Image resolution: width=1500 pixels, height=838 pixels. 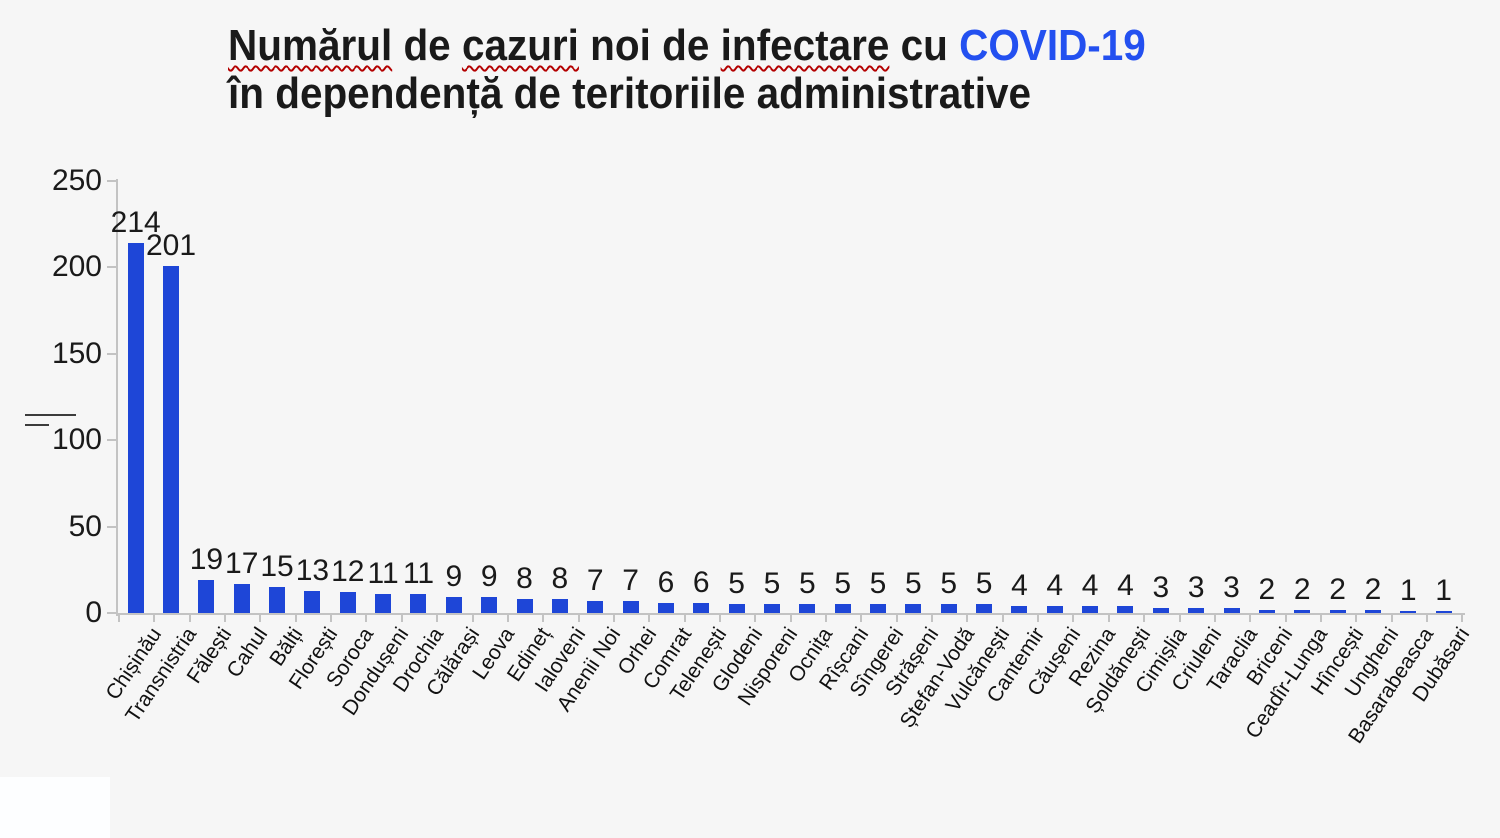 I want to click on y-axis-label: 50, so click(x=85, y=526).